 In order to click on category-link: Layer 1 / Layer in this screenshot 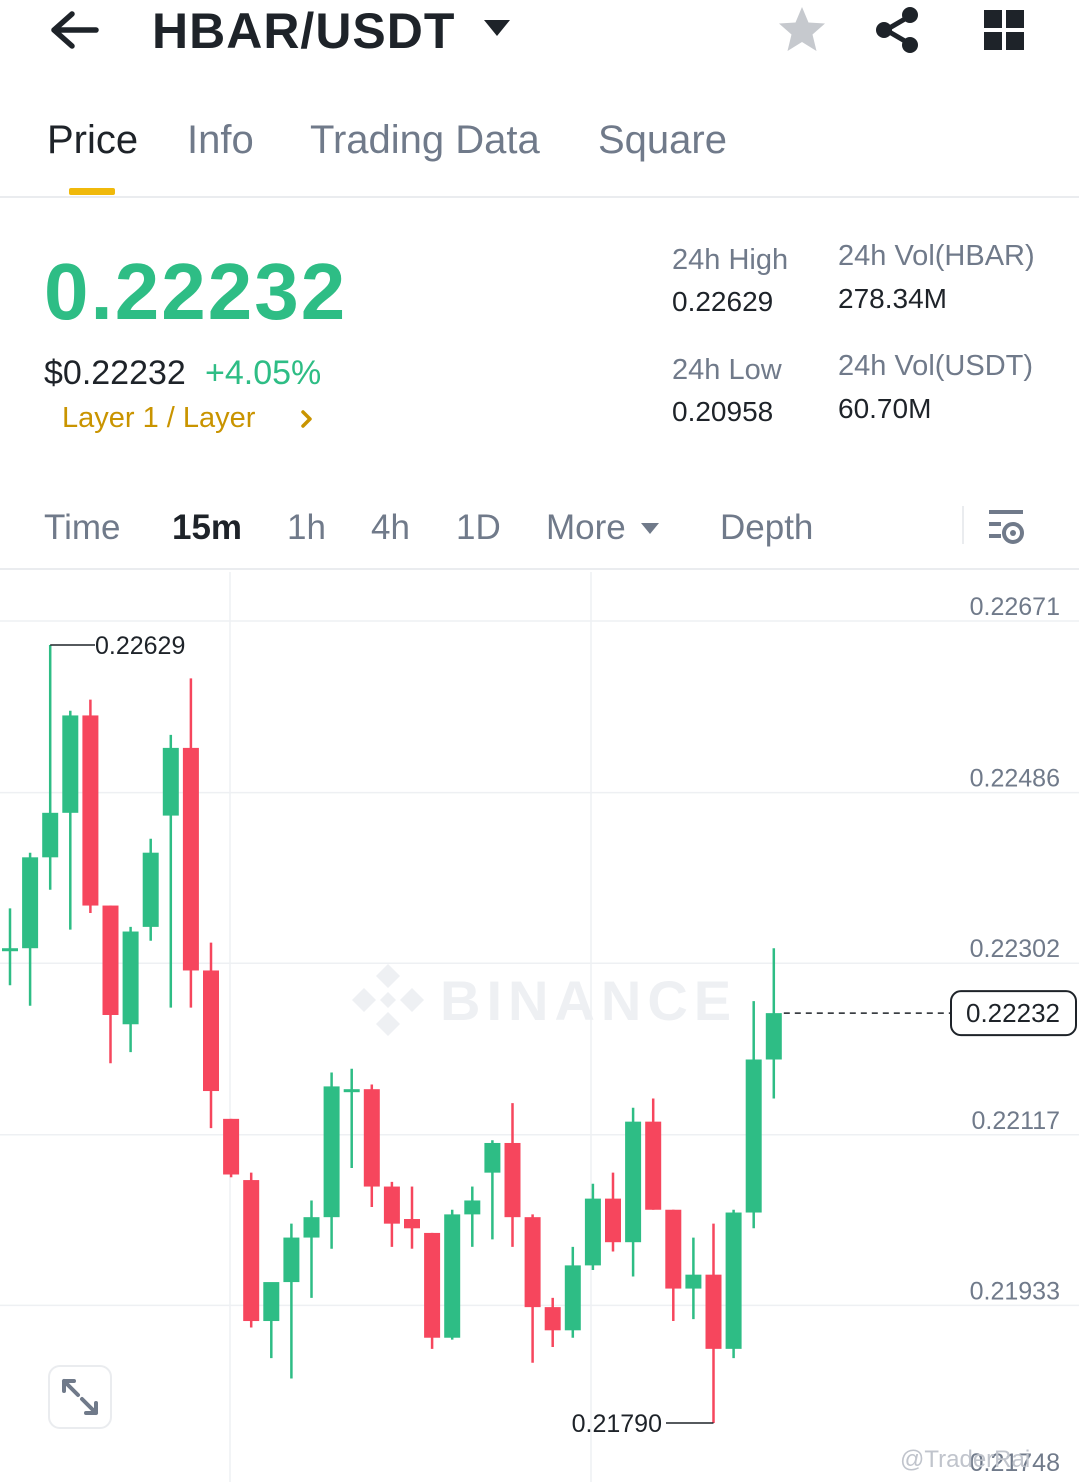, I will do `click(159, 418)`.